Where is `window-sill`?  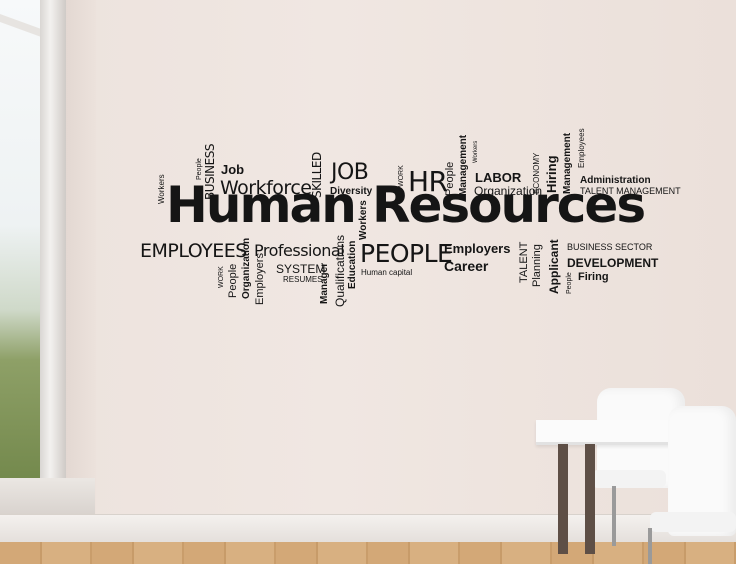
window-sill is located at coordinates (47, 498).